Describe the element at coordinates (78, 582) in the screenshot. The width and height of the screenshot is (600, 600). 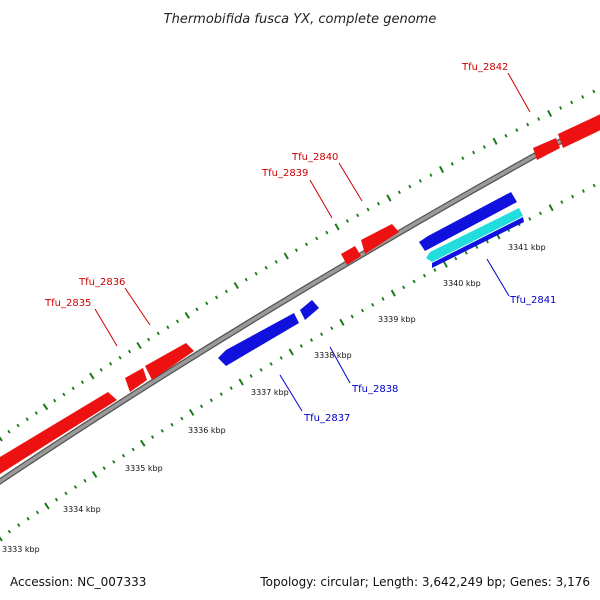
I see `accession-text: Accession: NC_007333` at that location.